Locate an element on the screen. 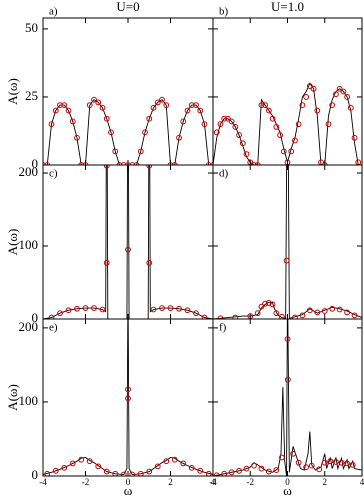  plot-area is located at coordinates (287, 397).